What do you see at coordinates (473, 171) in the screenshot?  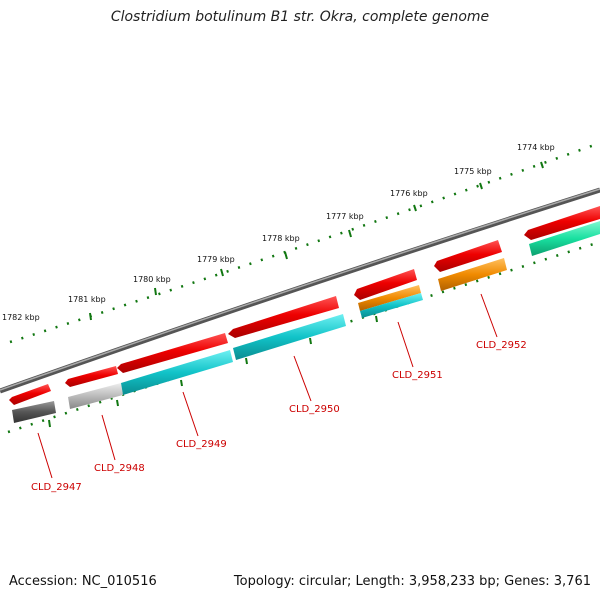 I see `kbp-label: 1775 kbp` at bounding box center [473, 171].